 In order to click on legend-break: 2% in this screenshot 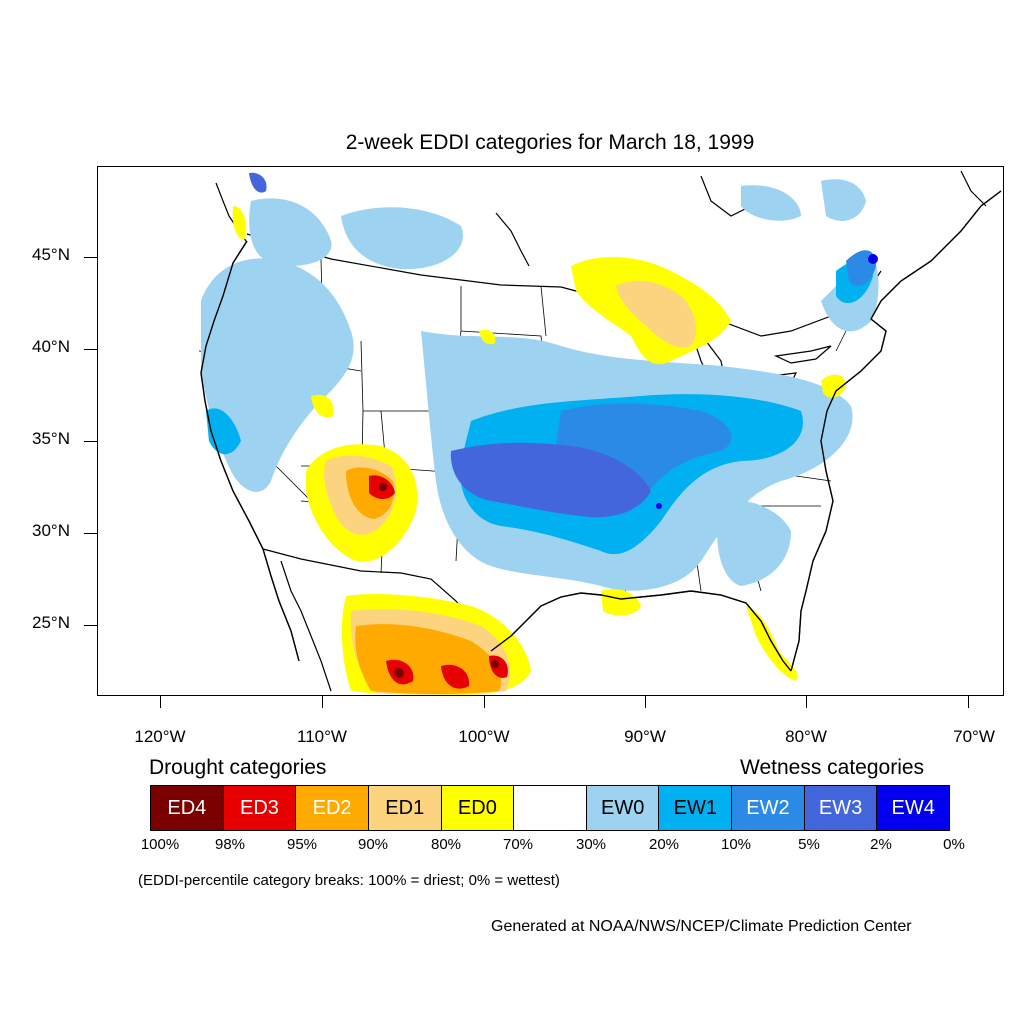, I will do `click(881, 844)`.